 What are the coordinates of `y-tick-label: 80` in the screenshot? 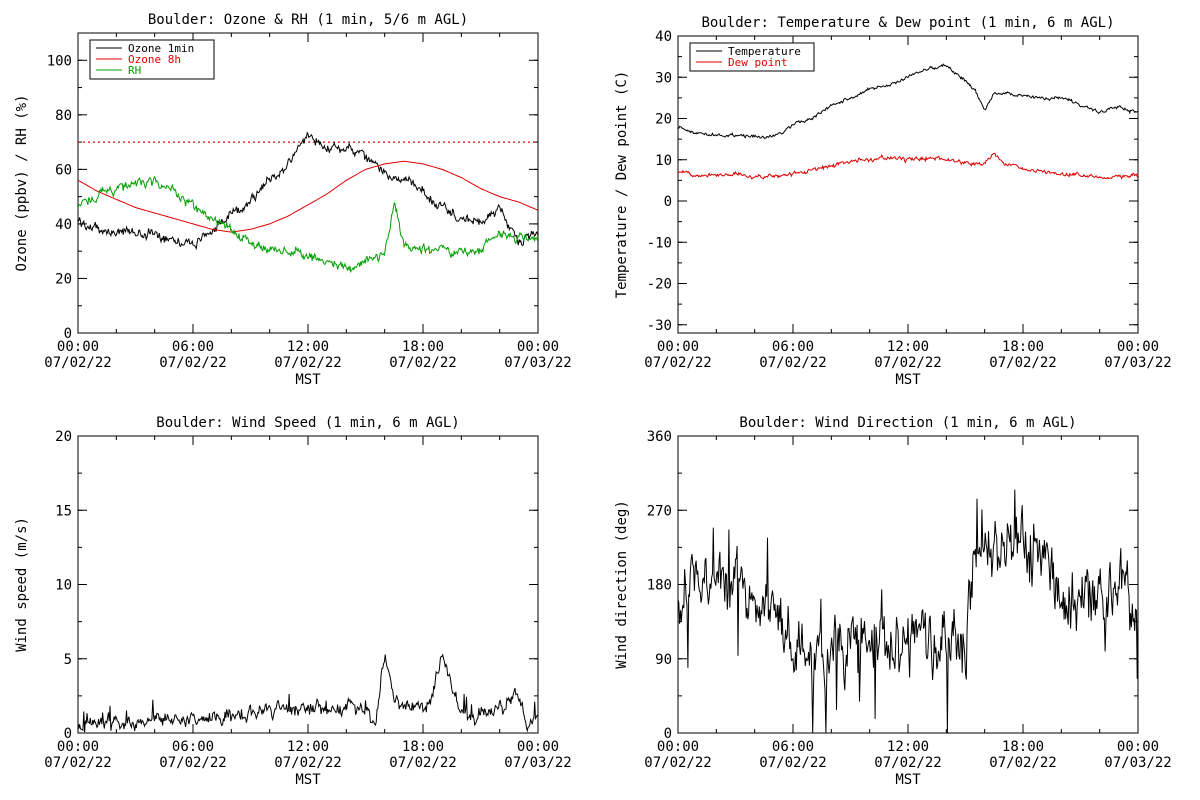 It's located at (63, 116).